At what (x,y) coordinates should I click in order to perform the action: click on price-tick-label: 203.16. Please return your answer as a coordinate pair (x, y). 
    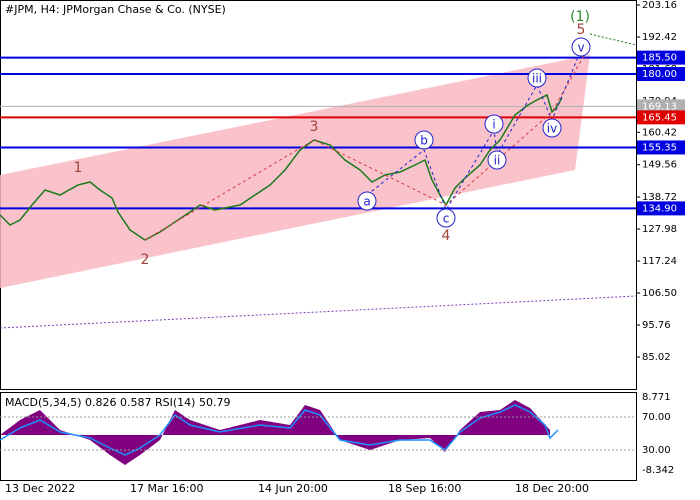
    Looking at the image, I should click on (659, 5).